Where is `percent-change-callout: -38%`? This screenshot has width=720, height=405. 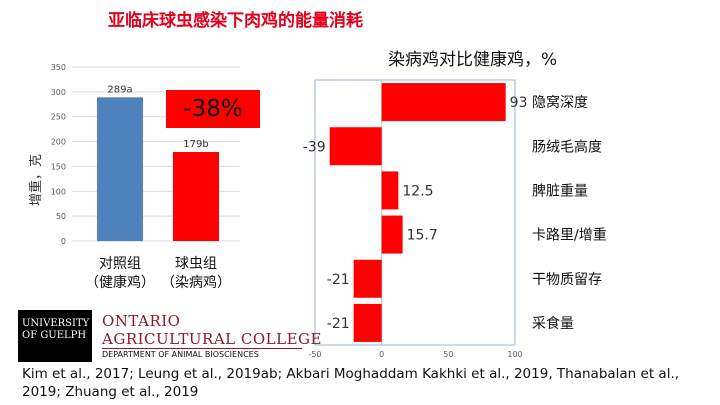 percent-change-callout: -38% is located at coordinates (213, 109).